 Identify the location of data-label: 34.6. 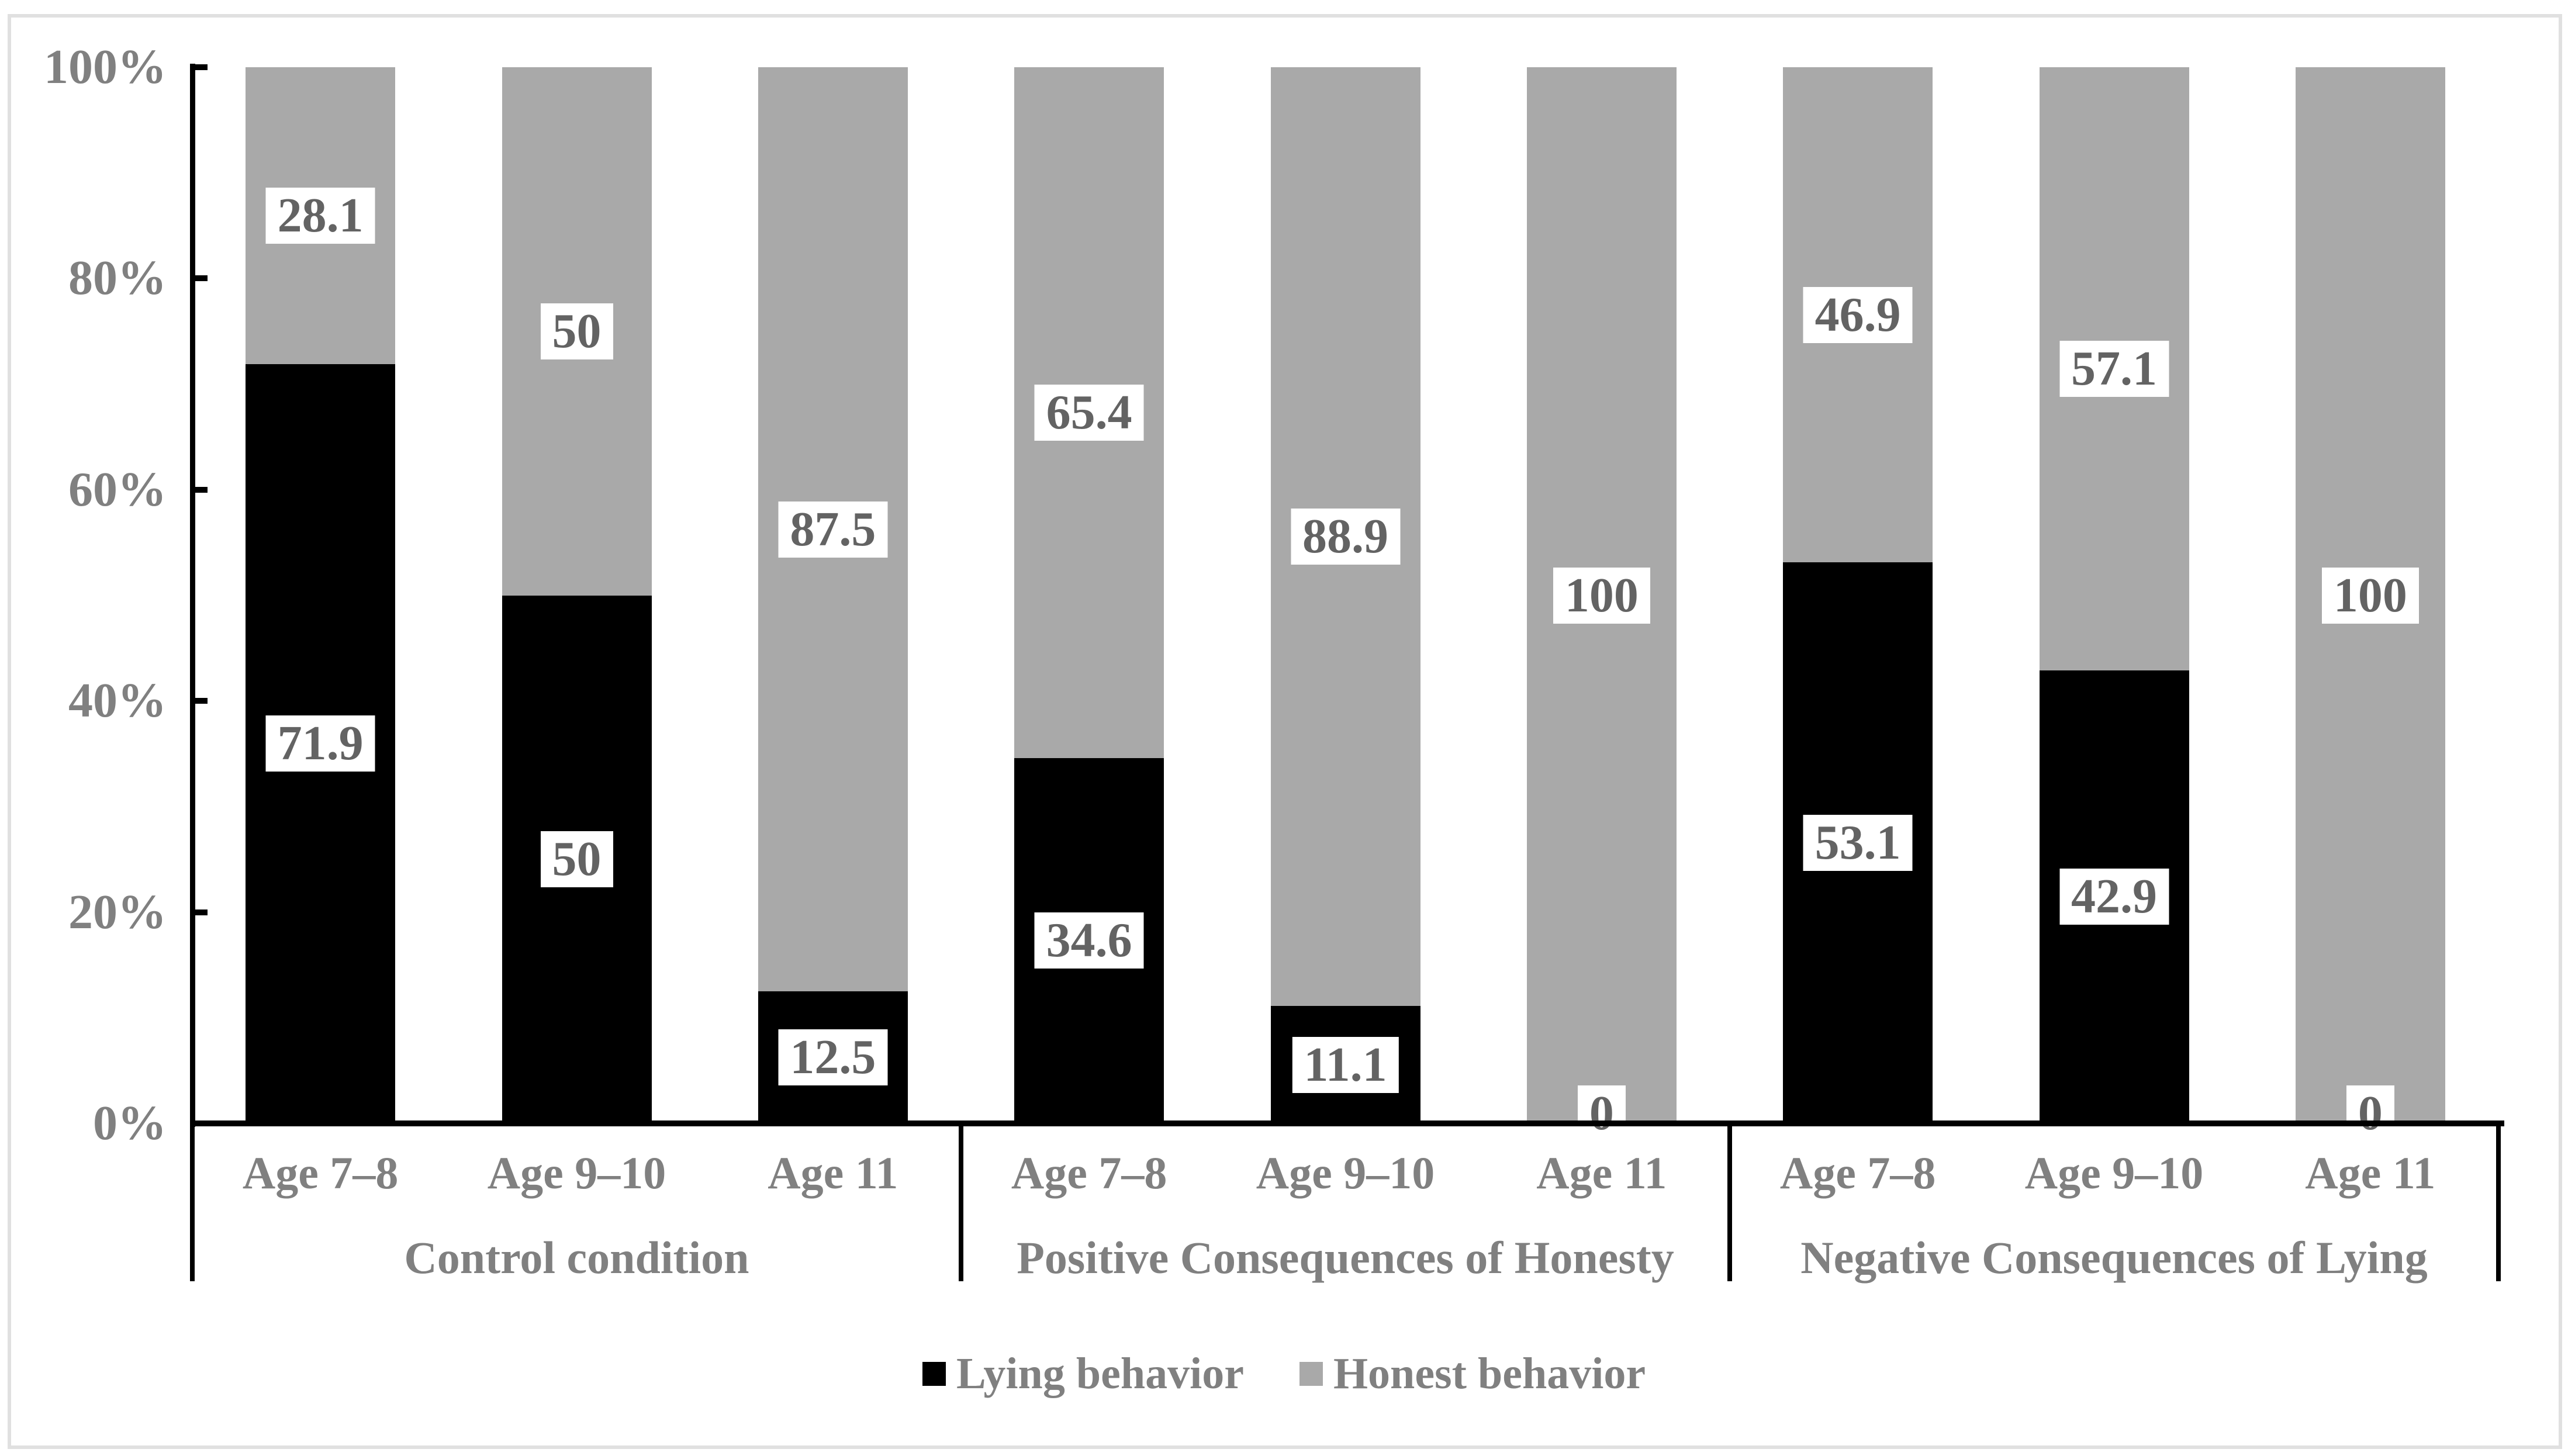
(1089, 940).